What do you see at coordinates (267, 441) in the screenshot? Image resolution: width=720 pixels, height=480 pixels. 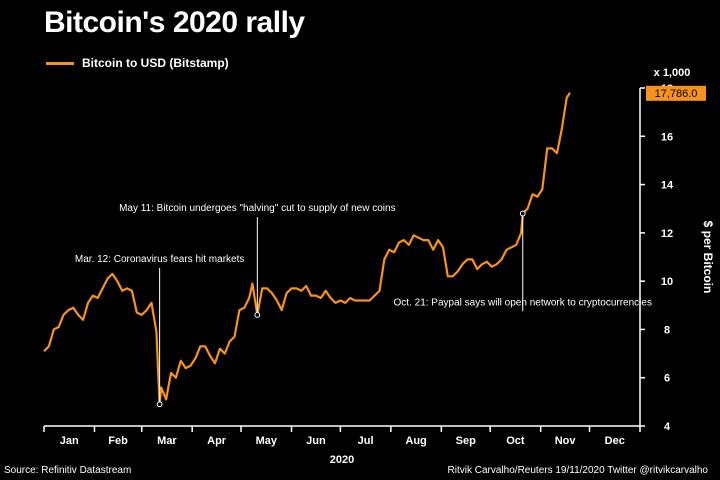 I see `x-tick-label: May` at bounding box center [267, 441].